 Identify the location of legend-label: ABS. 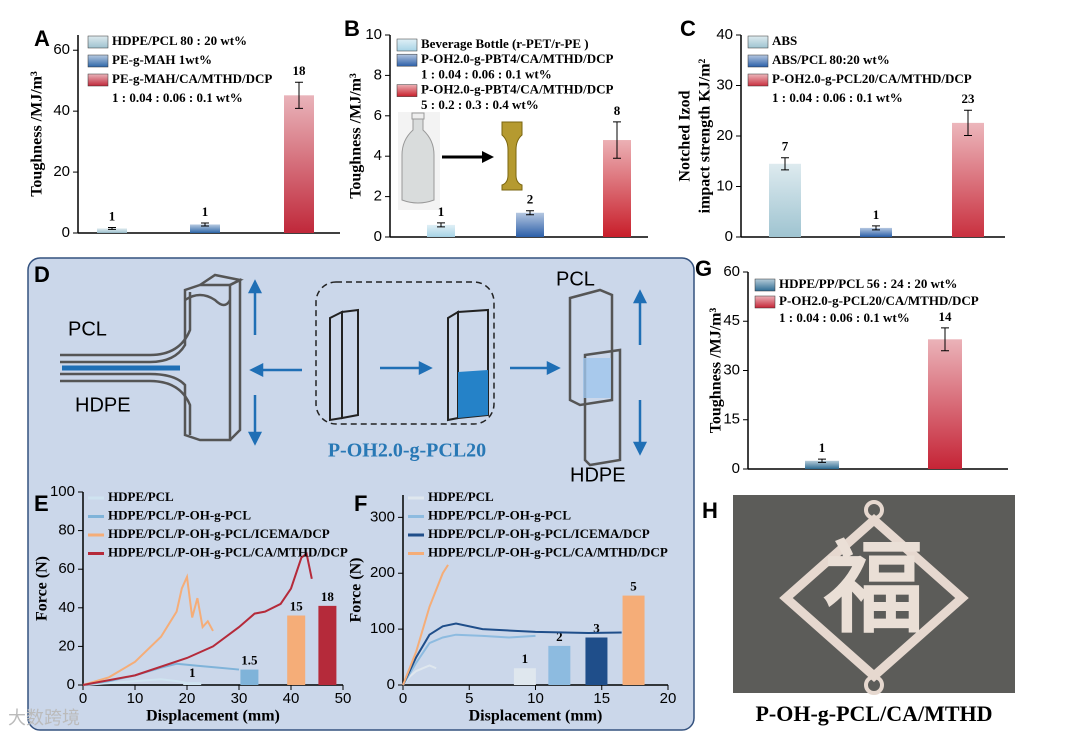
(784, 40).